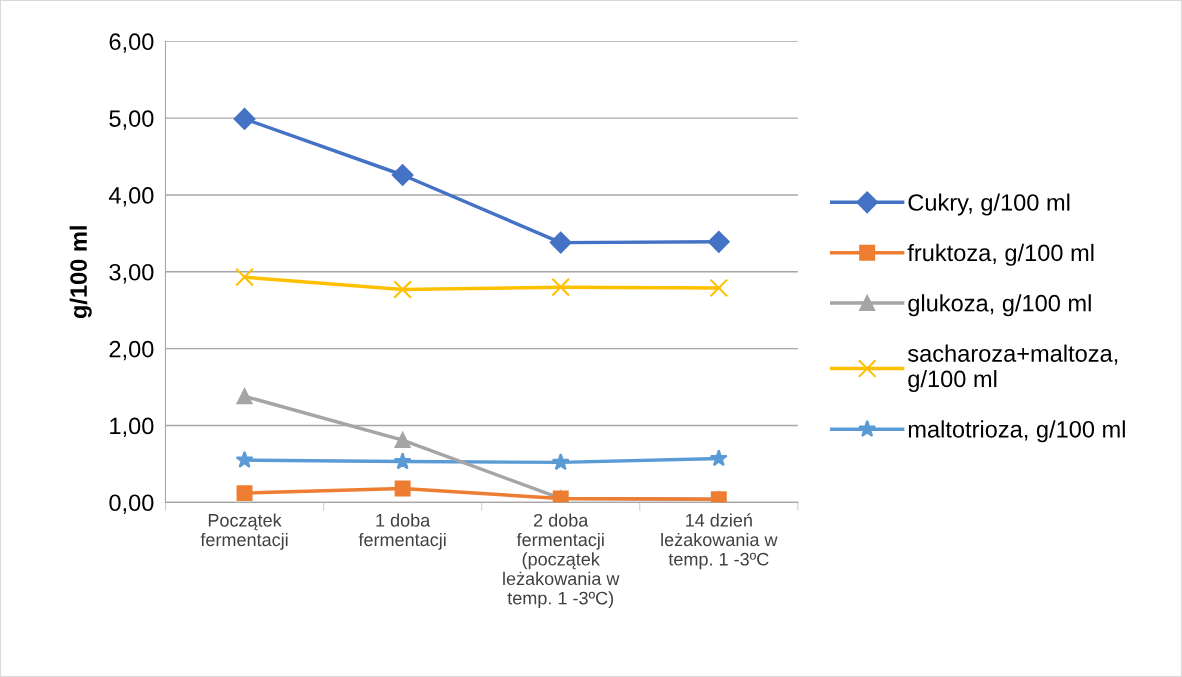 The width and height of the screenshot is (1182, 677). Describe the element at coordinates (719, 541) in the screenshot. I see `x-tick-label: 14 dzień leżakowania w temp. 1 -3ºC` at that location.